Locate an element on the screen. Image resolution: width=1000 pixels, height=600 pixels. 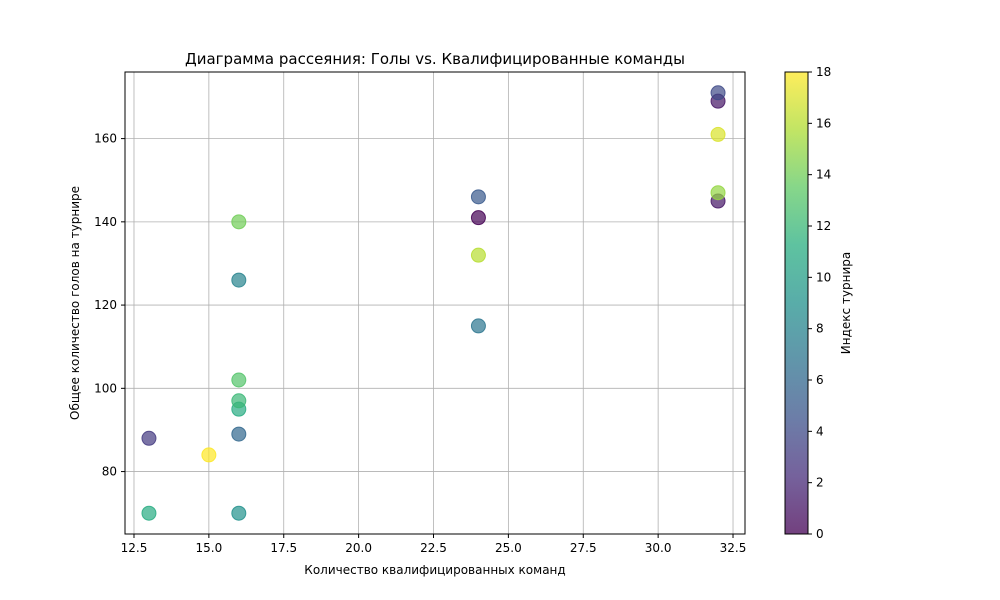
colorbar-tick-label: 6 is located at coordinates (820, 380).